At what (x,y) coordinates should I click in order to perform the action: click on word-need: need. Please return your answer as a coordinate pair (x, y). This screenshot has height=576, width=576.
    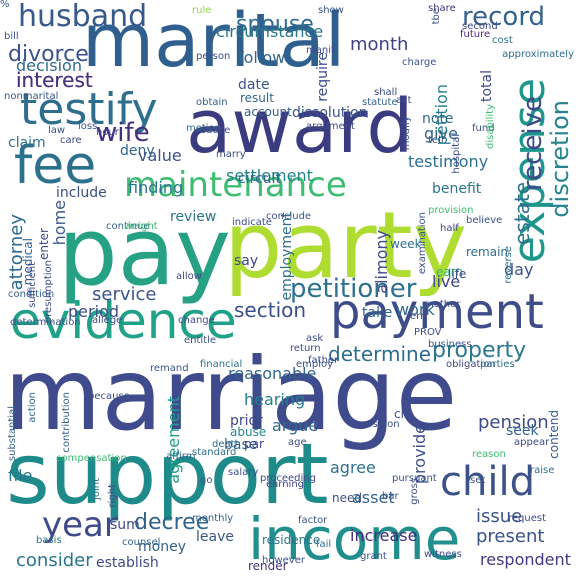
    Looking at the image, I should click on (347, 498).